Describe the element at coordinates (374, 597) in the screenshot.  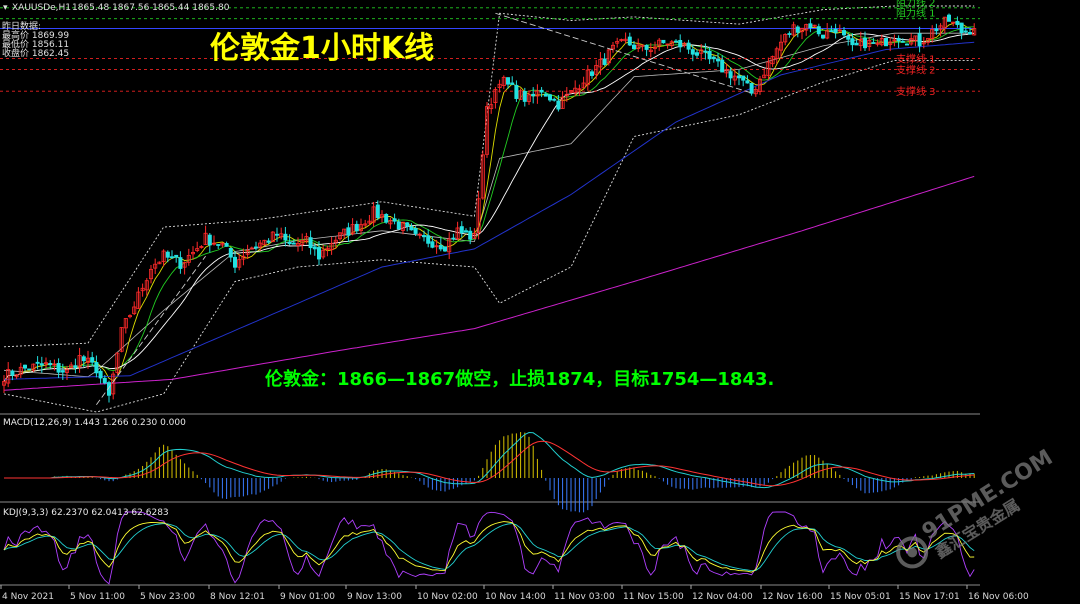
I see `x-tick-label: 9 Nov 13:00` at that location.